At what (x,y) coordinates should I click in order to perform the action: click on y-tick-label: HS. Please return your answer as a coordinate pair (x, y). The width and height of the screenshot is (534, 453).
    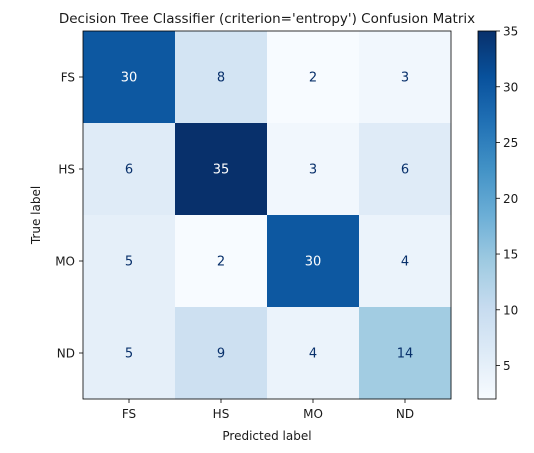
    Looking at the image, I should click on (66, 170).